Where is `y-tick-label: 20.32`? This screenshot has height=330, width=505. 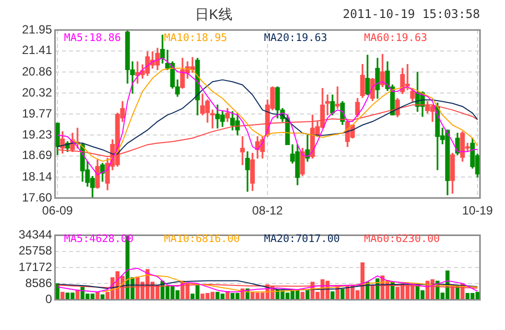
y-tick-label: 20.32 is located at coordinates (37, 92).